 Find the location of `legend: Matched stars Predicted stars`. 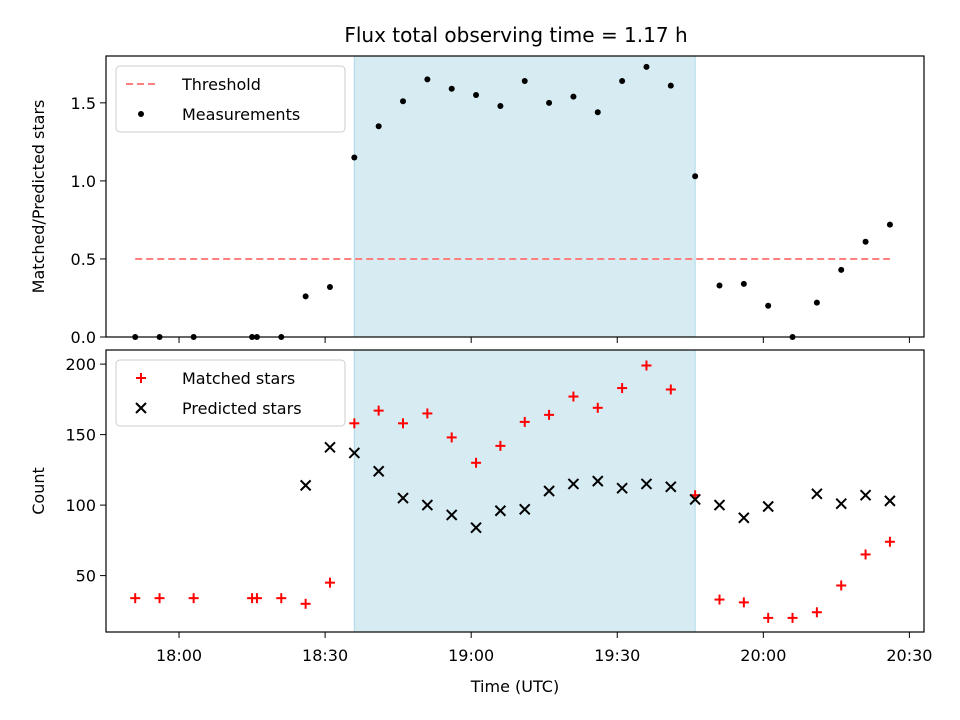

legend: Matched stars Predicted stars is located at coordinates (230, 393).